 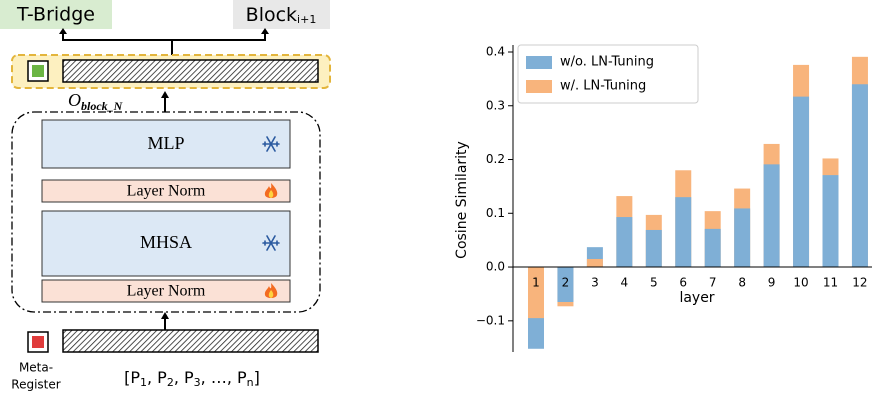 What do you see at coordinates (36, 368) in the screenshot?
I see `meta-label: Meta-` at bounding box center [36, 368].